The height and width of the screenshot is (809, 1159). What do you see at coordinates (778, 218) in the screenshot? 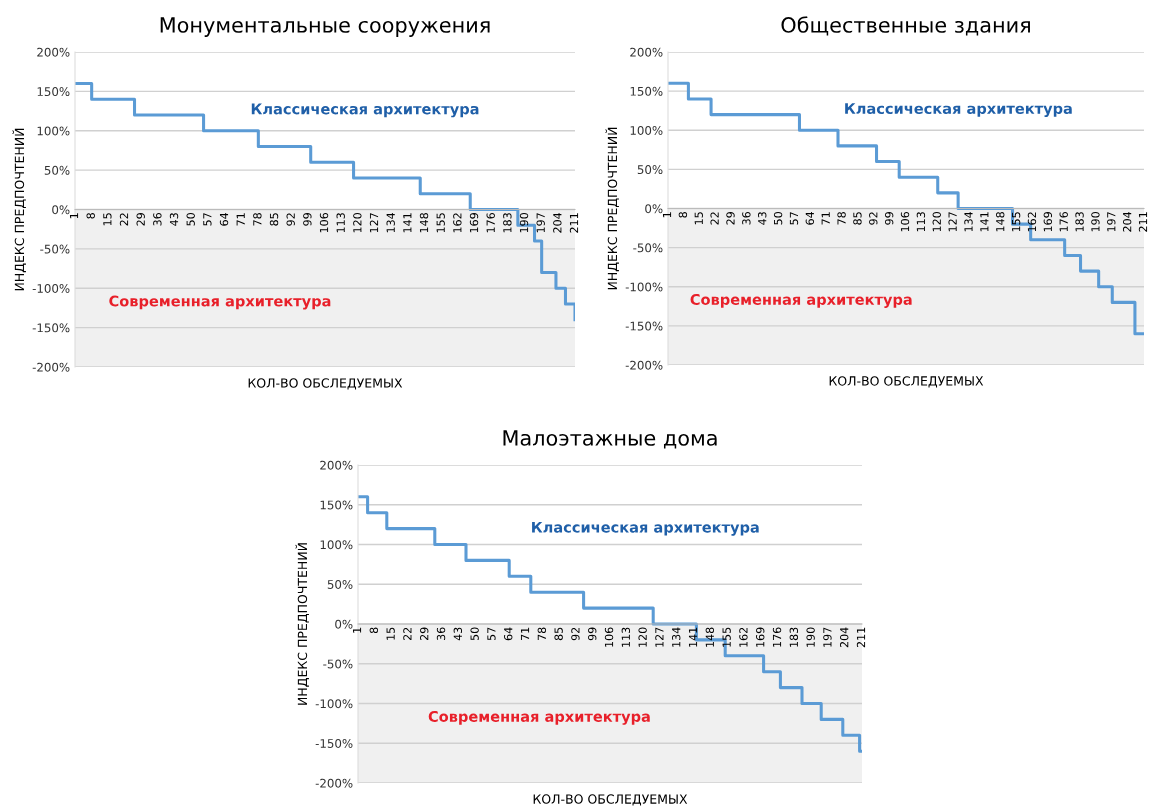
I see `x-tick-label: 50` at bounding box center [778, 218].